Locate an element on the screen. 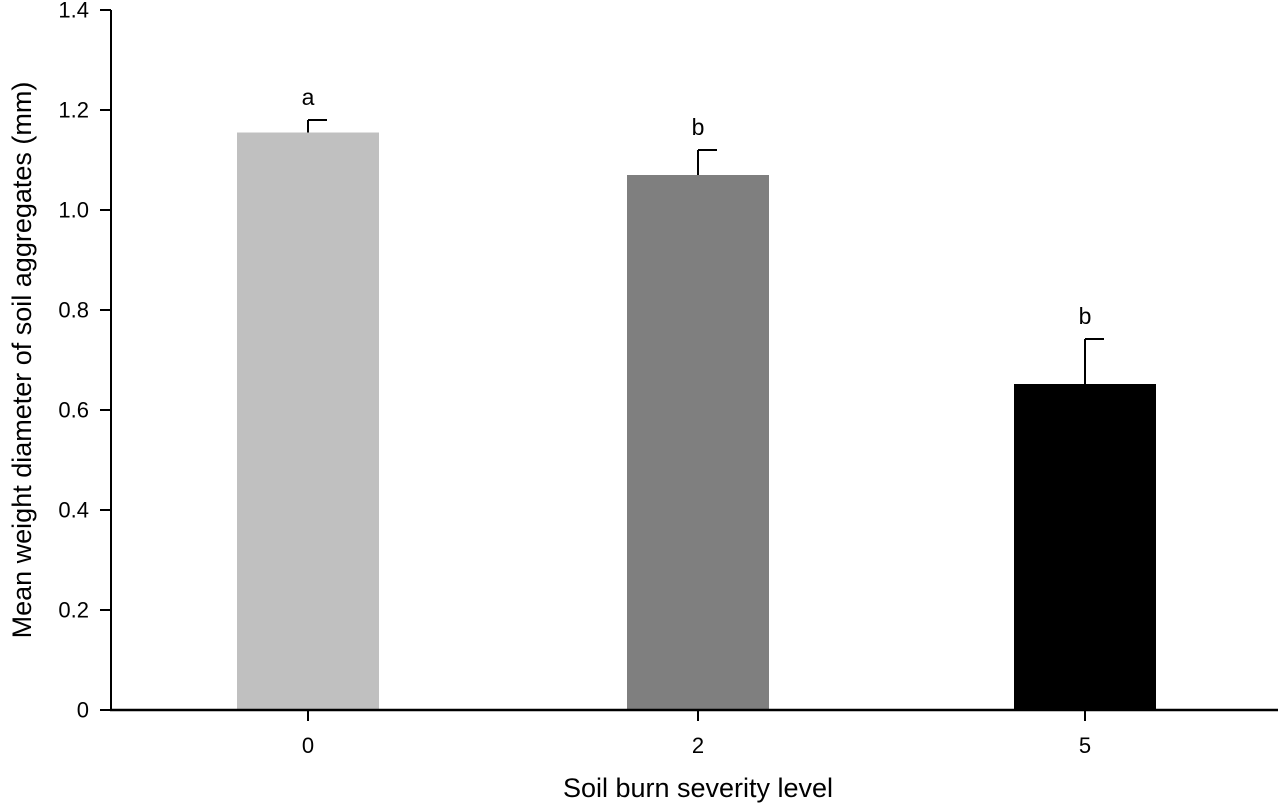 This screenshot has width=1280, height=804. x-tick-label: 0 is located at coordinates (308, 745).